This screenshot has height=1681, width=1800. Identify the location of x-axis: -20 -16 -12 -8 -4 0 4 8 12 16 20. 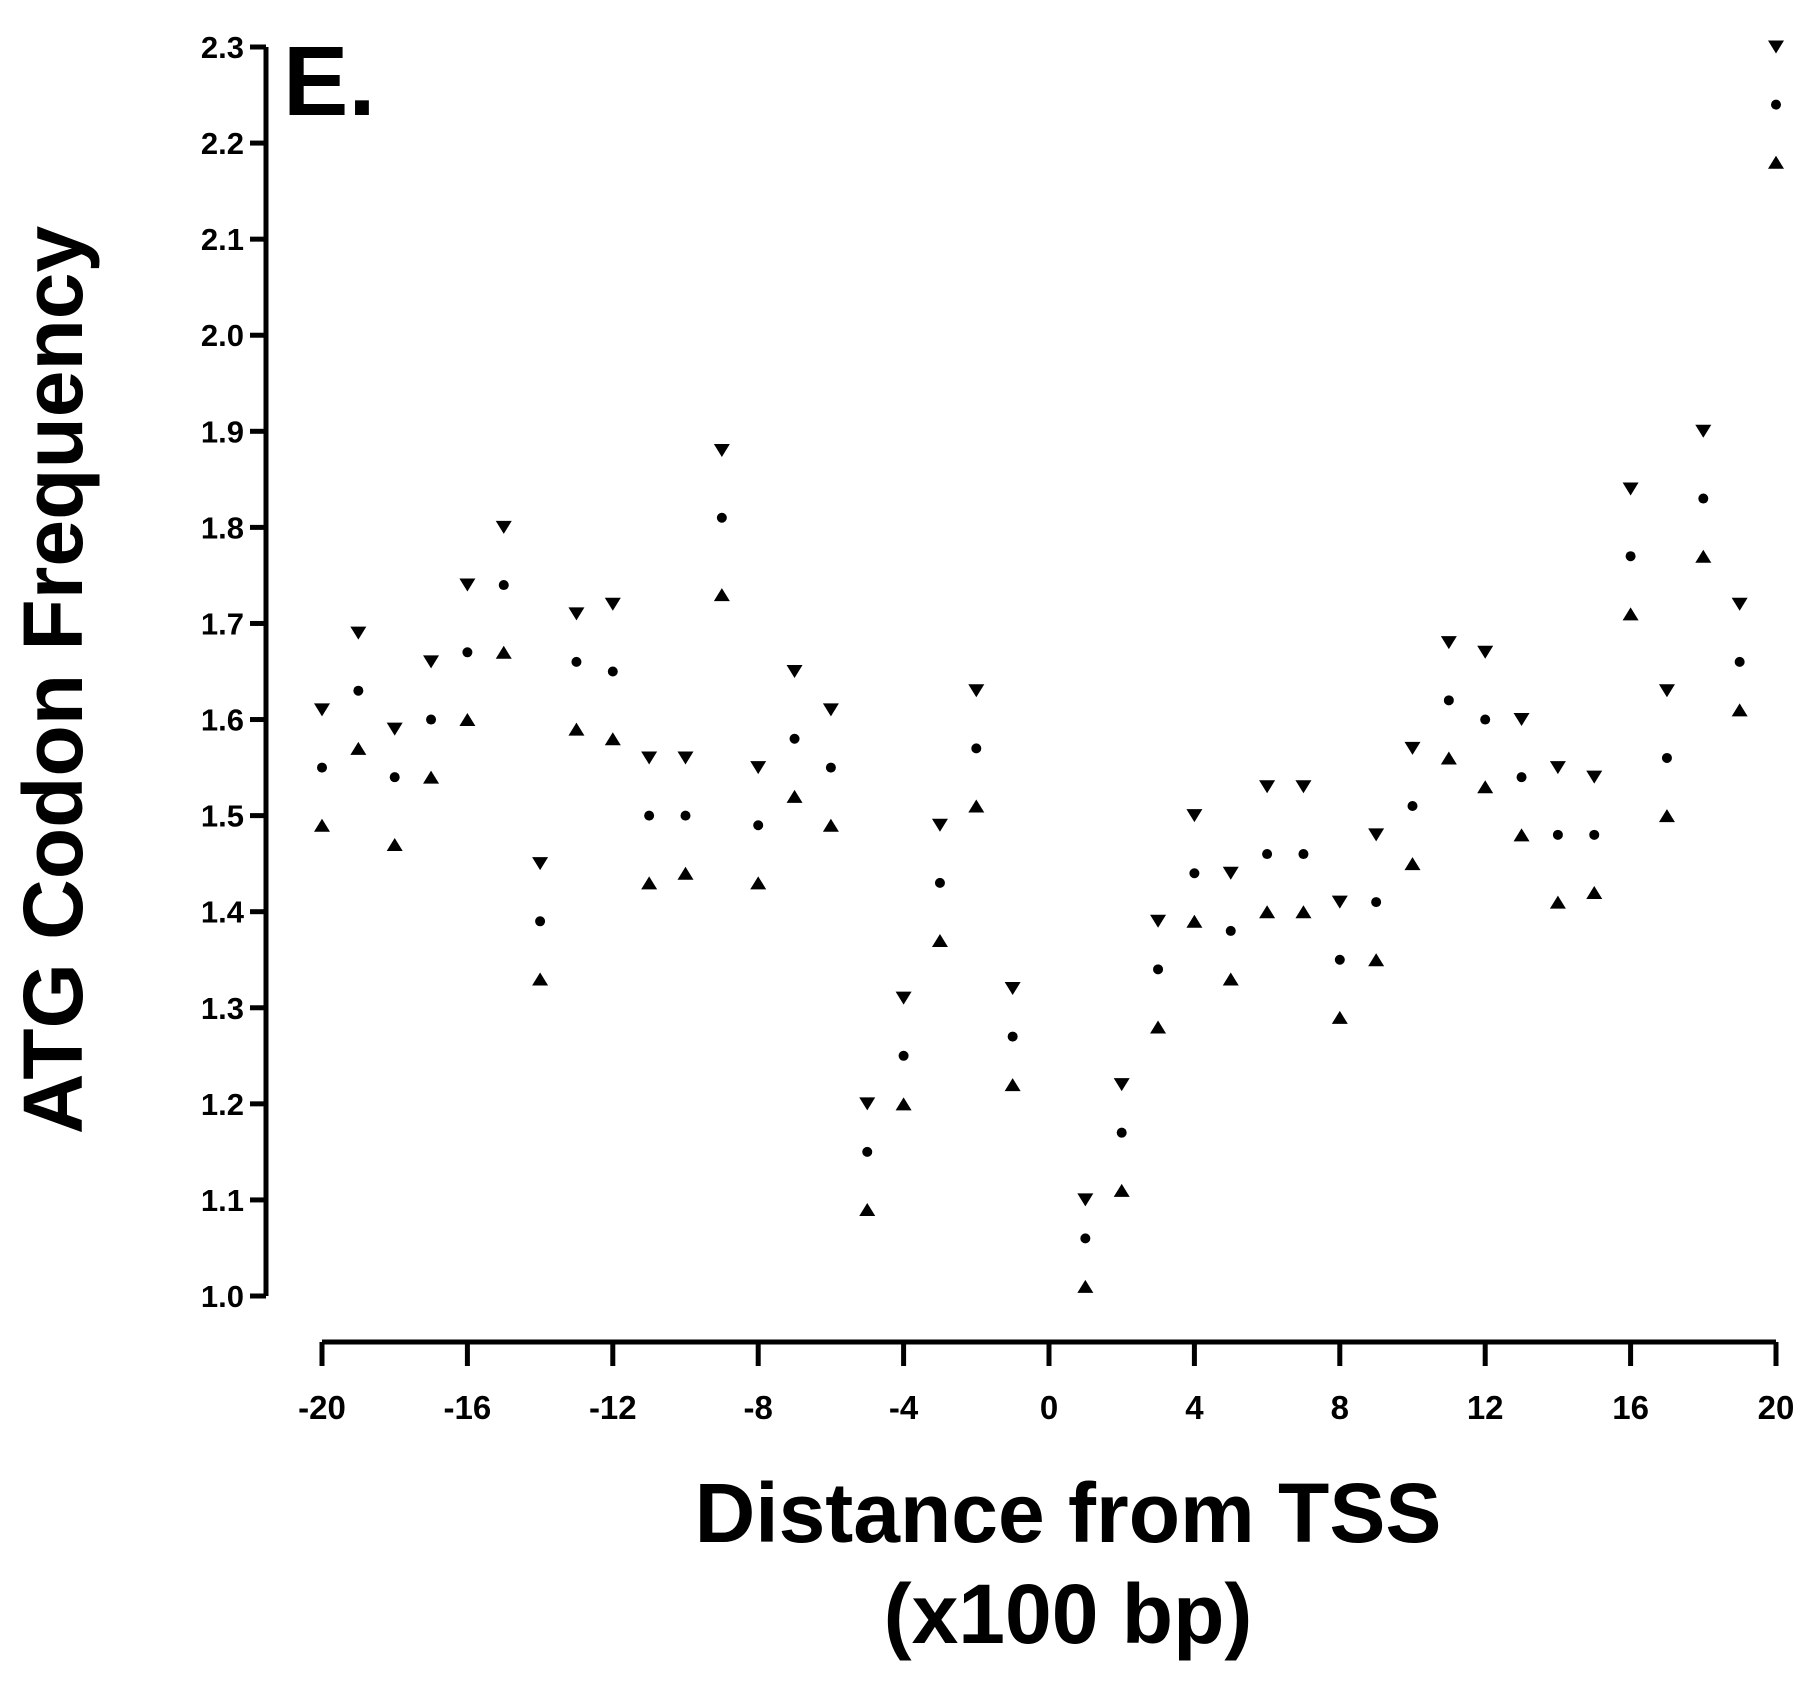
(1046, 1382).